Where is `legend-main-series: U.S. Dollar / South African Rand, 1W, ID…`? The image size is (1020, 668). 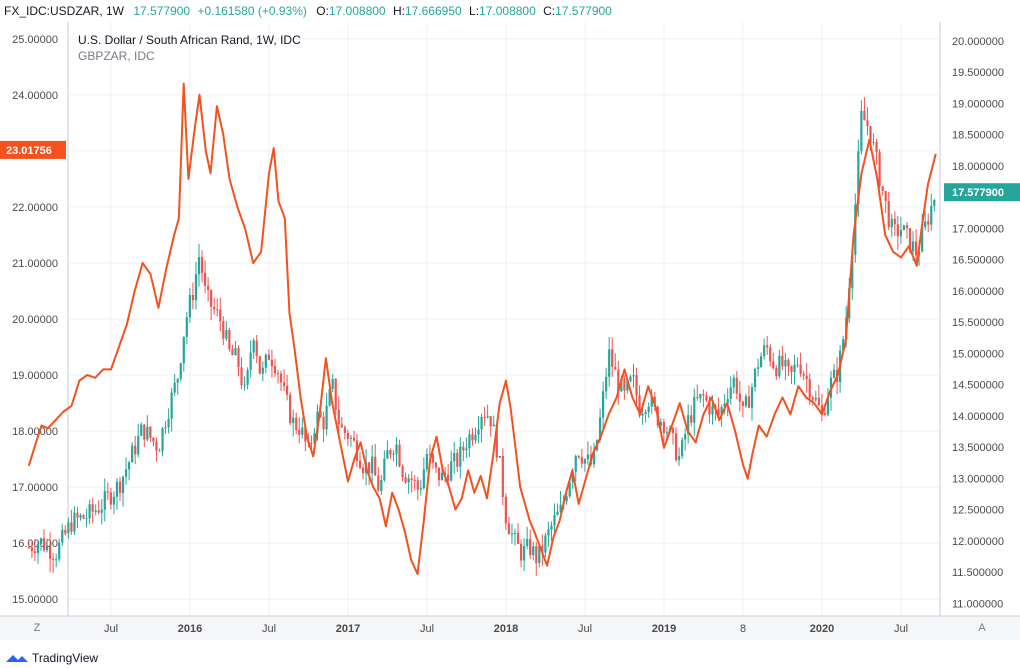 legend-main-series: U.S. Dollar / South African Rand, 1W, ID… is located at coordinates (189, 40).